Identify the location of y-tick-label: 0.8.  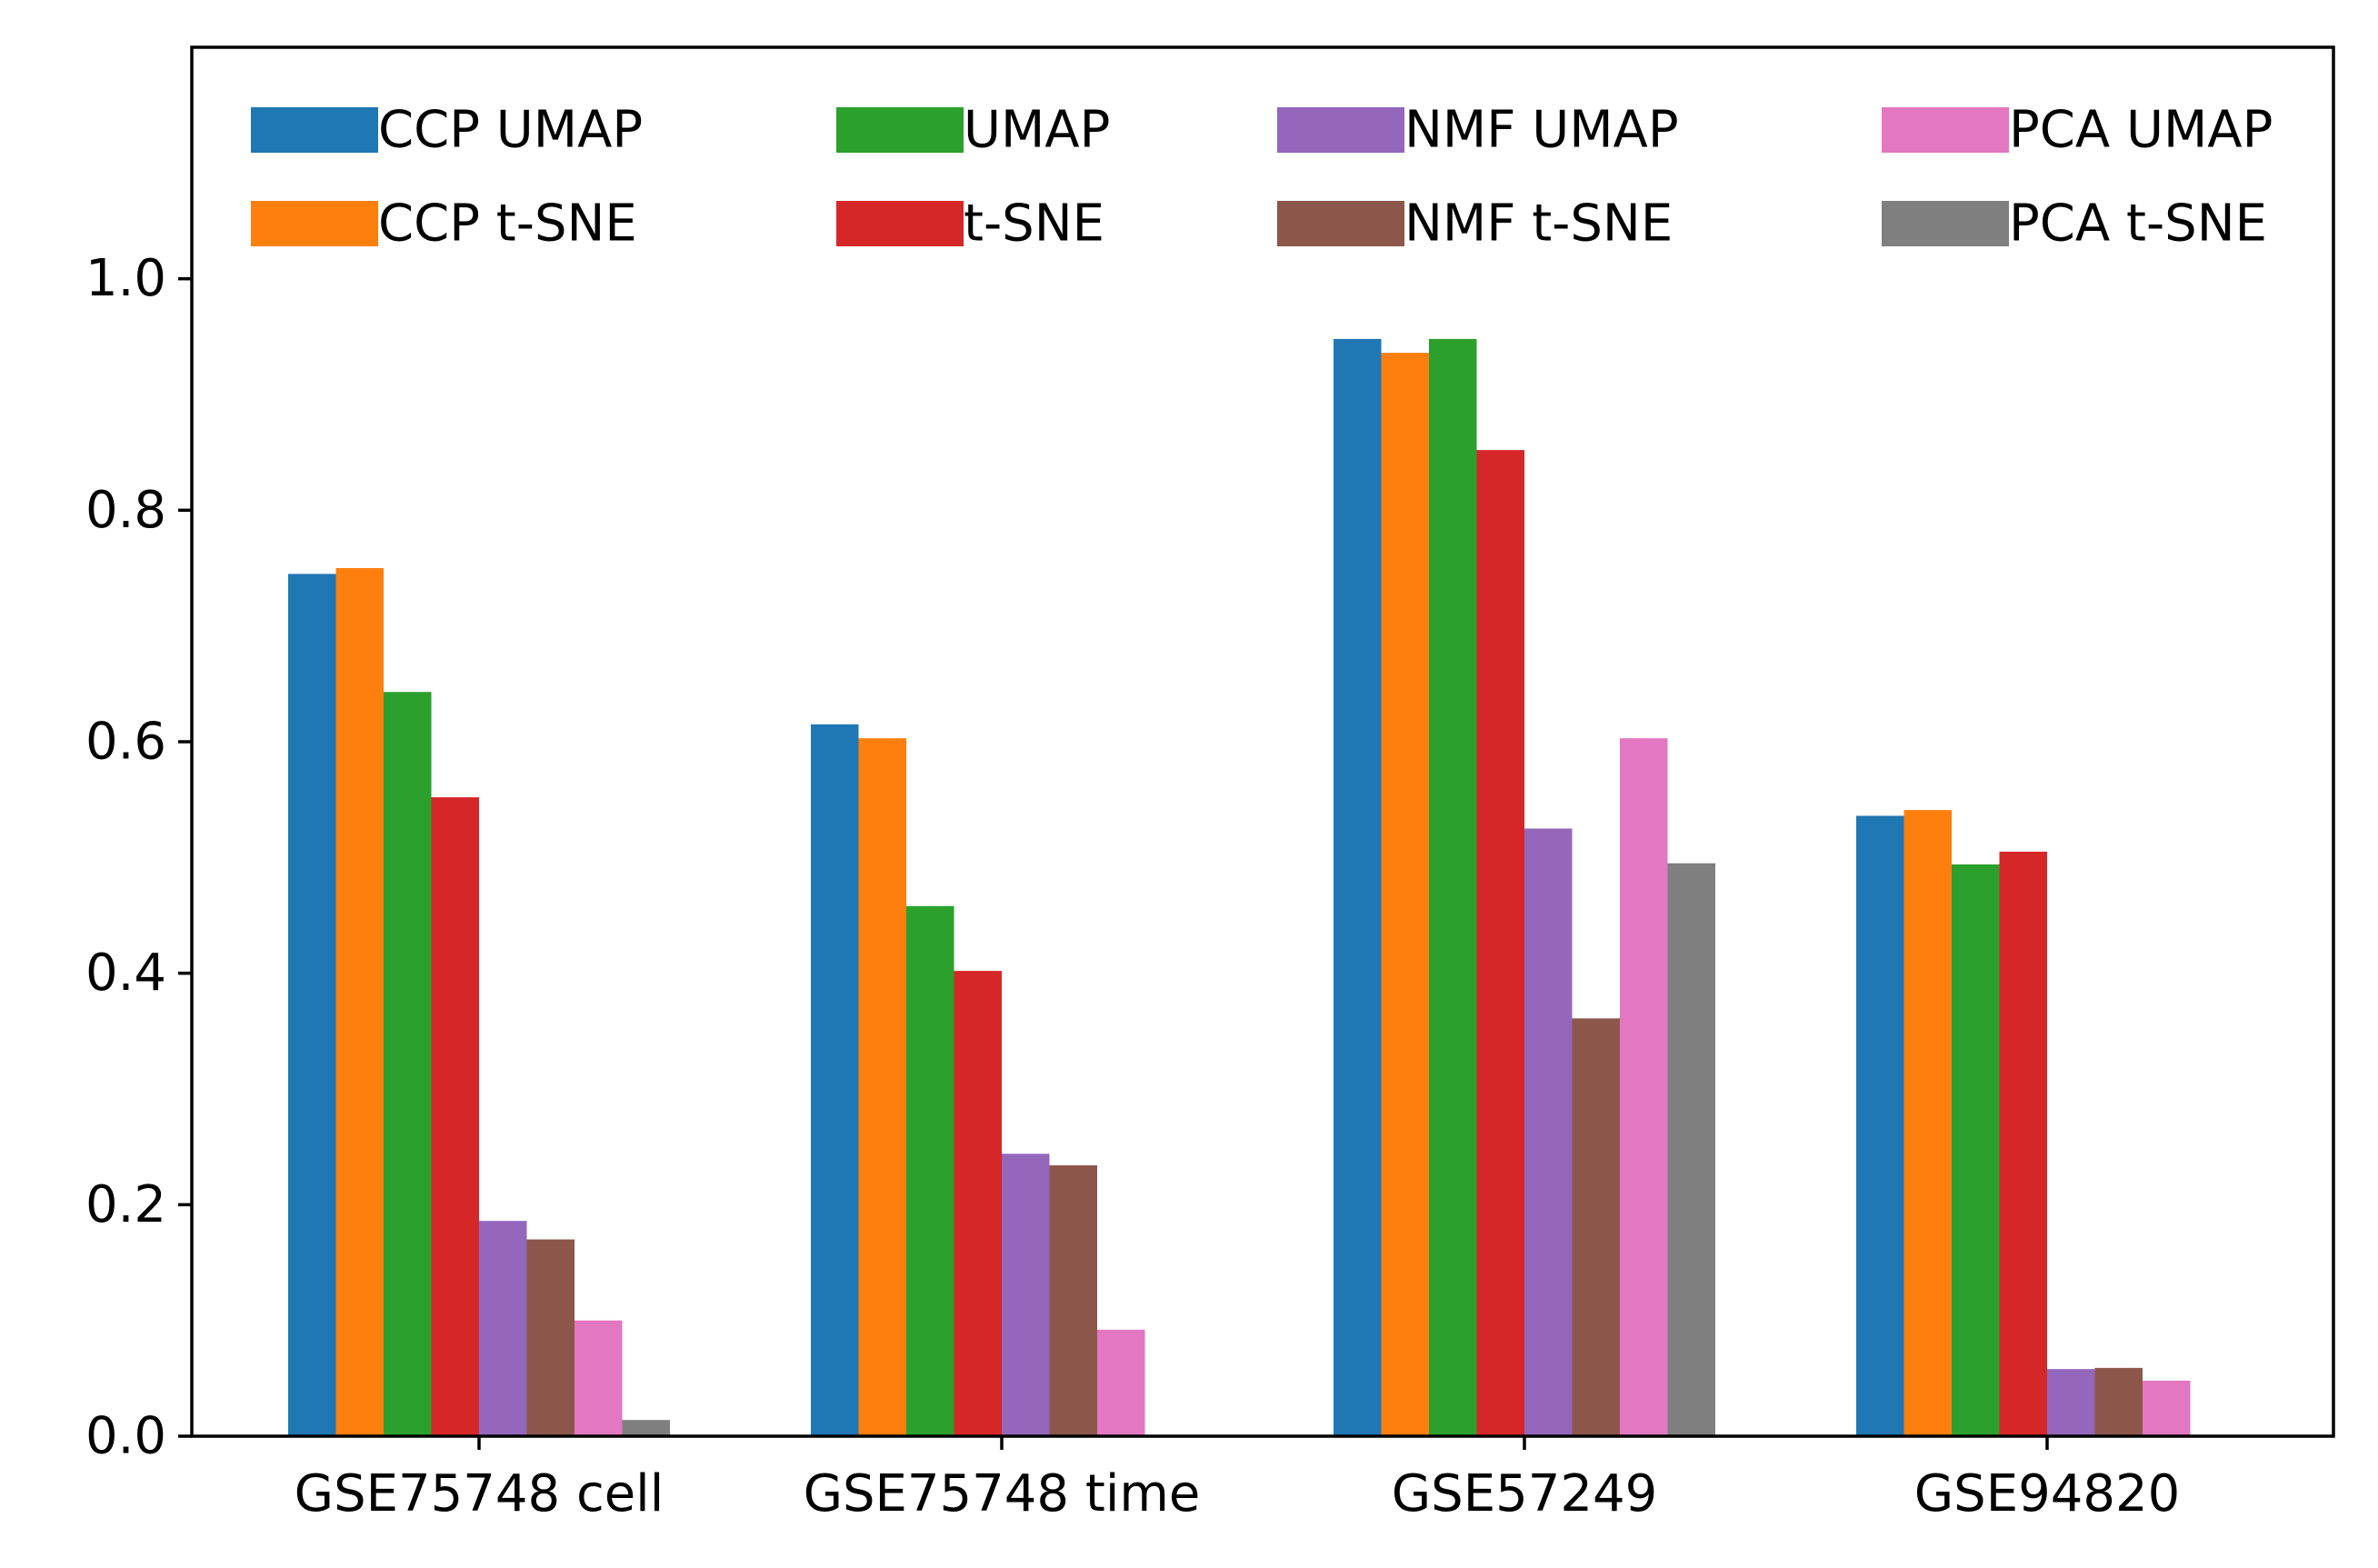
(125, 511).